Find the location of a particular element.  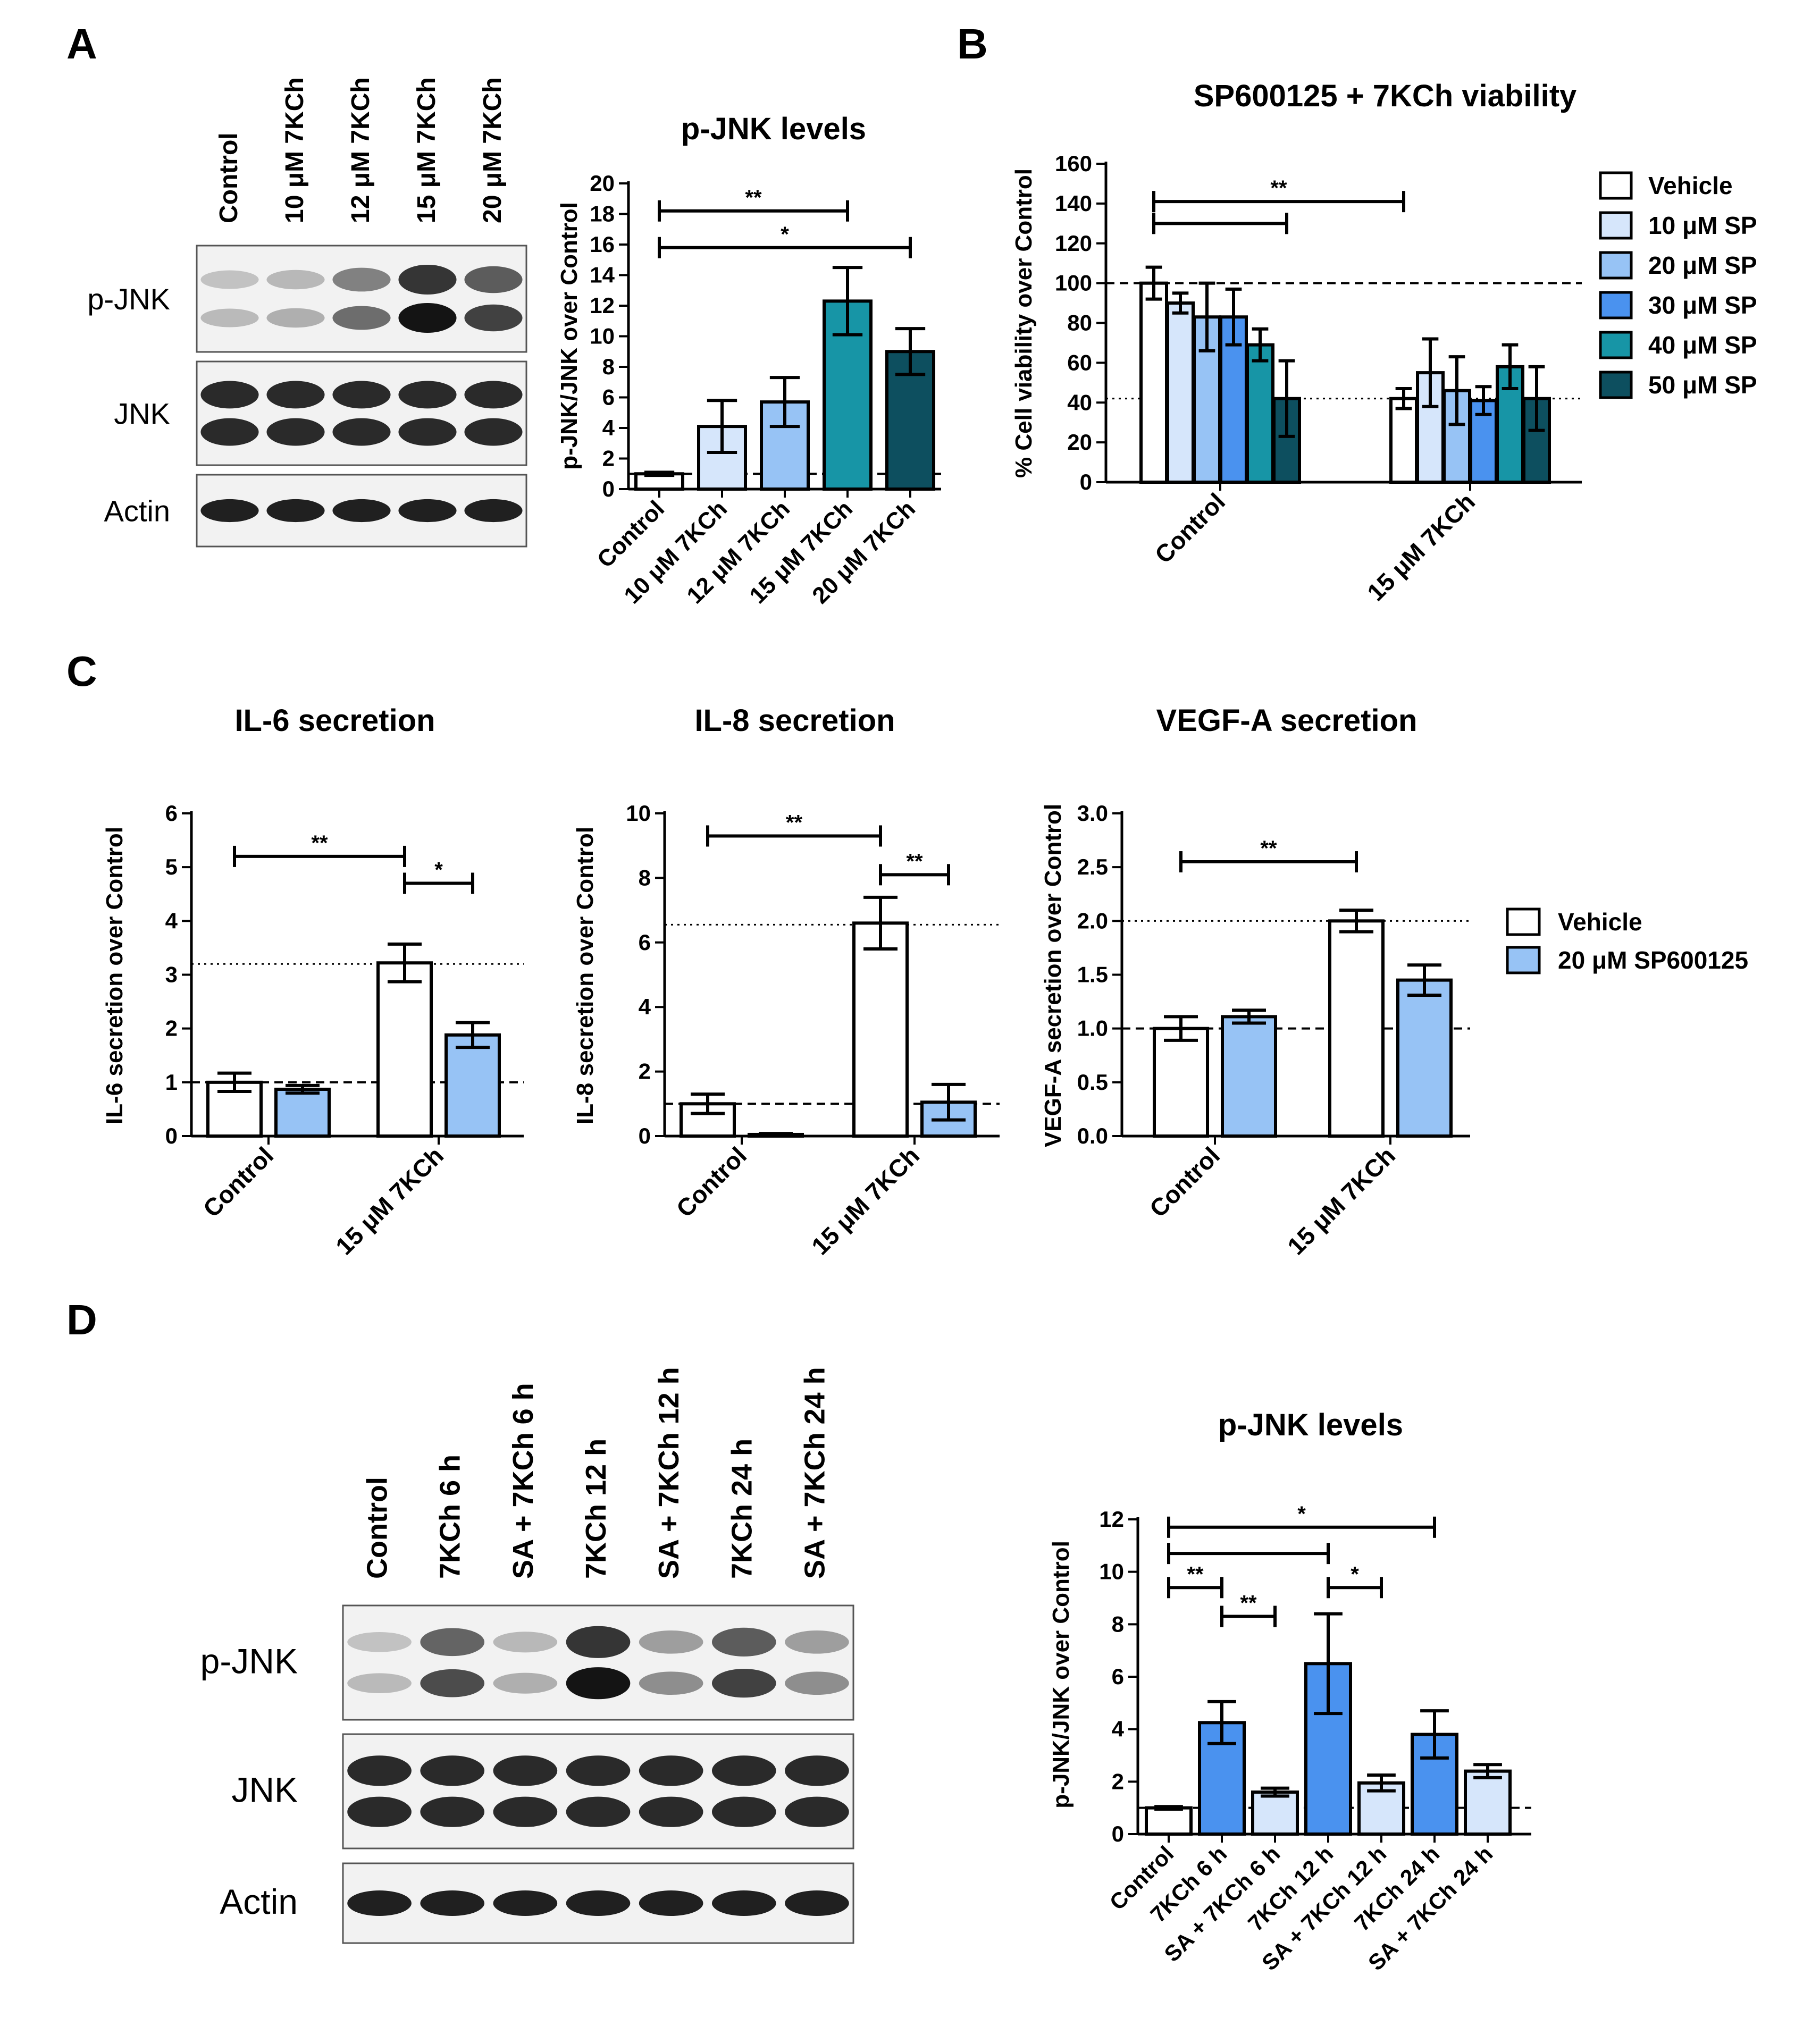

lane-label: SA + 7KCh 12 h is located at coordinates (669, 1473).